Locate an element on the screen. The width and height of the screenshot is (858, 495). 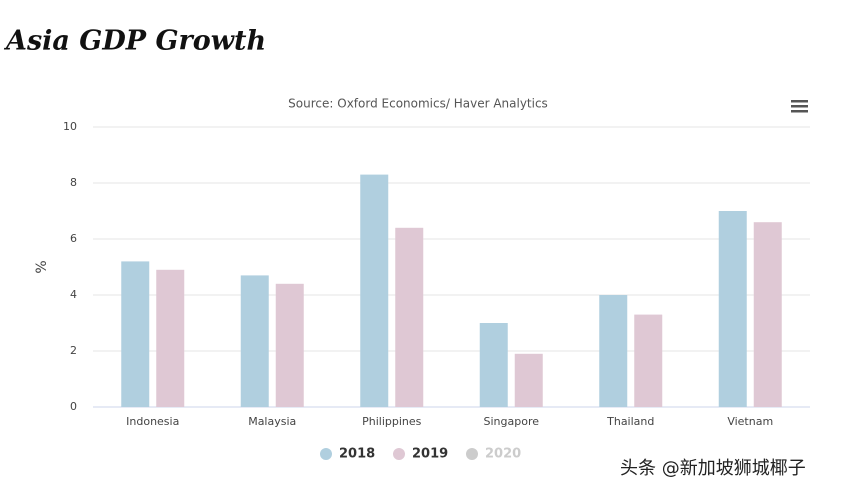
y-axis-label: % is located at coordinates (42, 266).